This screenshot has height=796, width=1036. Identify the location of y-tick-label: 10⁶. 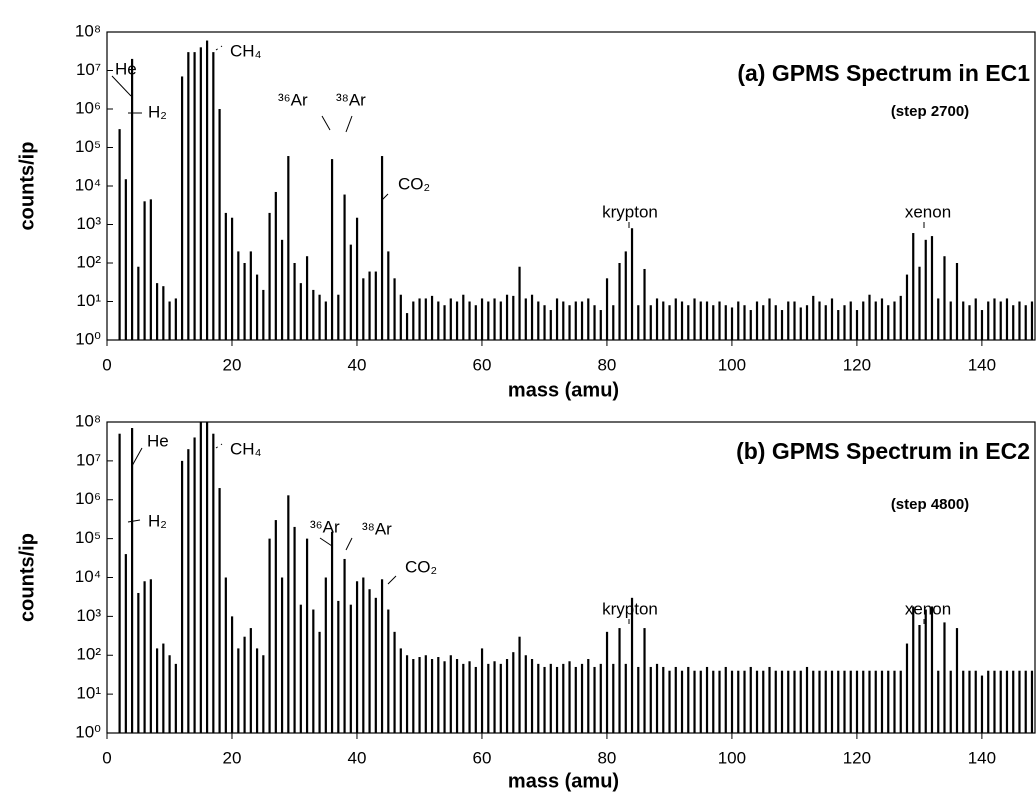
(88, 498).